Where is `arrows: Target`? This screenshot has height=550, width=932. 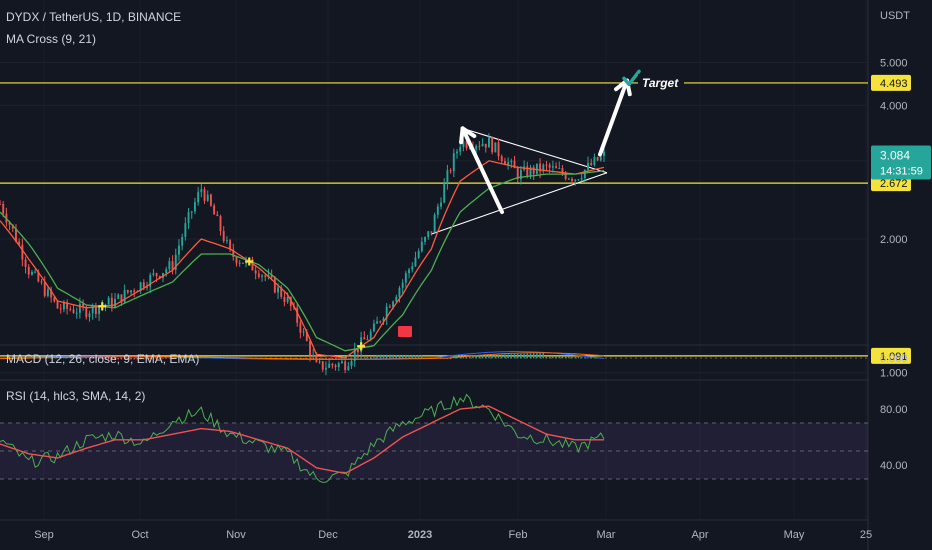 arrows: Target is located at coordinates (541, 203).